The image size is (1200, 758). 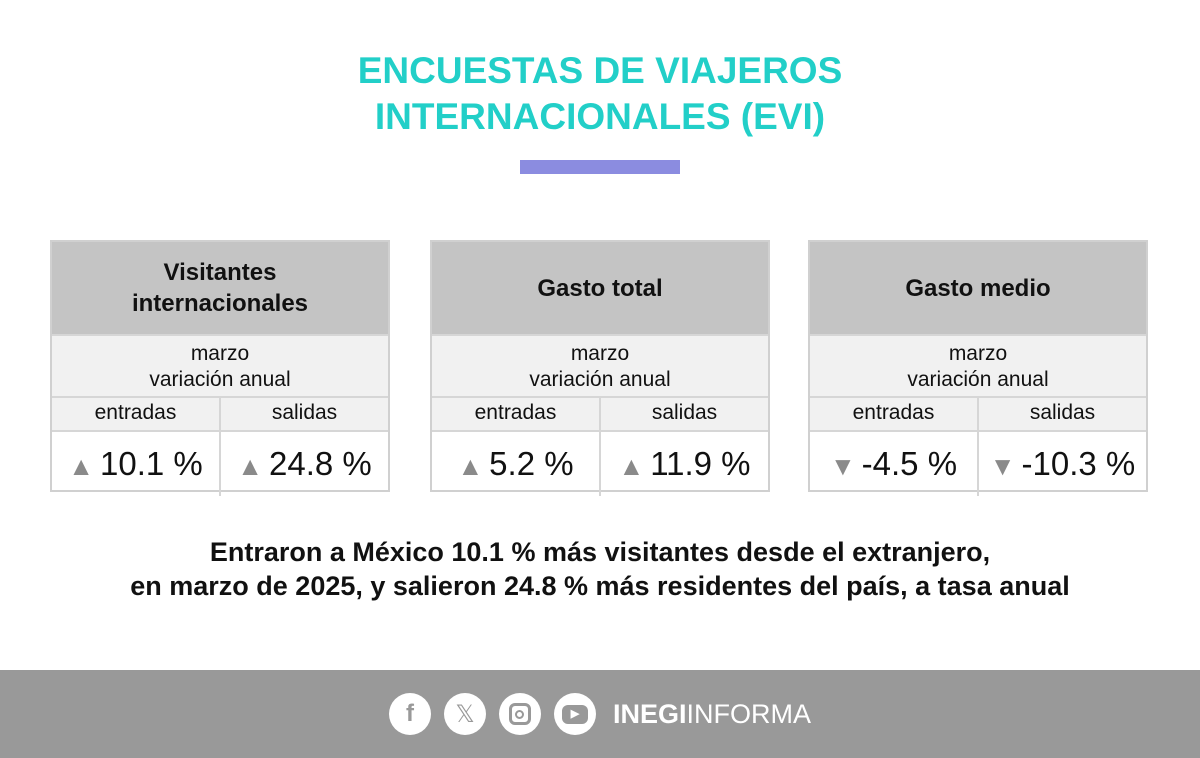 What do you see at coordinates (711, 713) in the screenshot?
I see `brand-logo: INEGIINFORMA` at bounding box center [711, 713].